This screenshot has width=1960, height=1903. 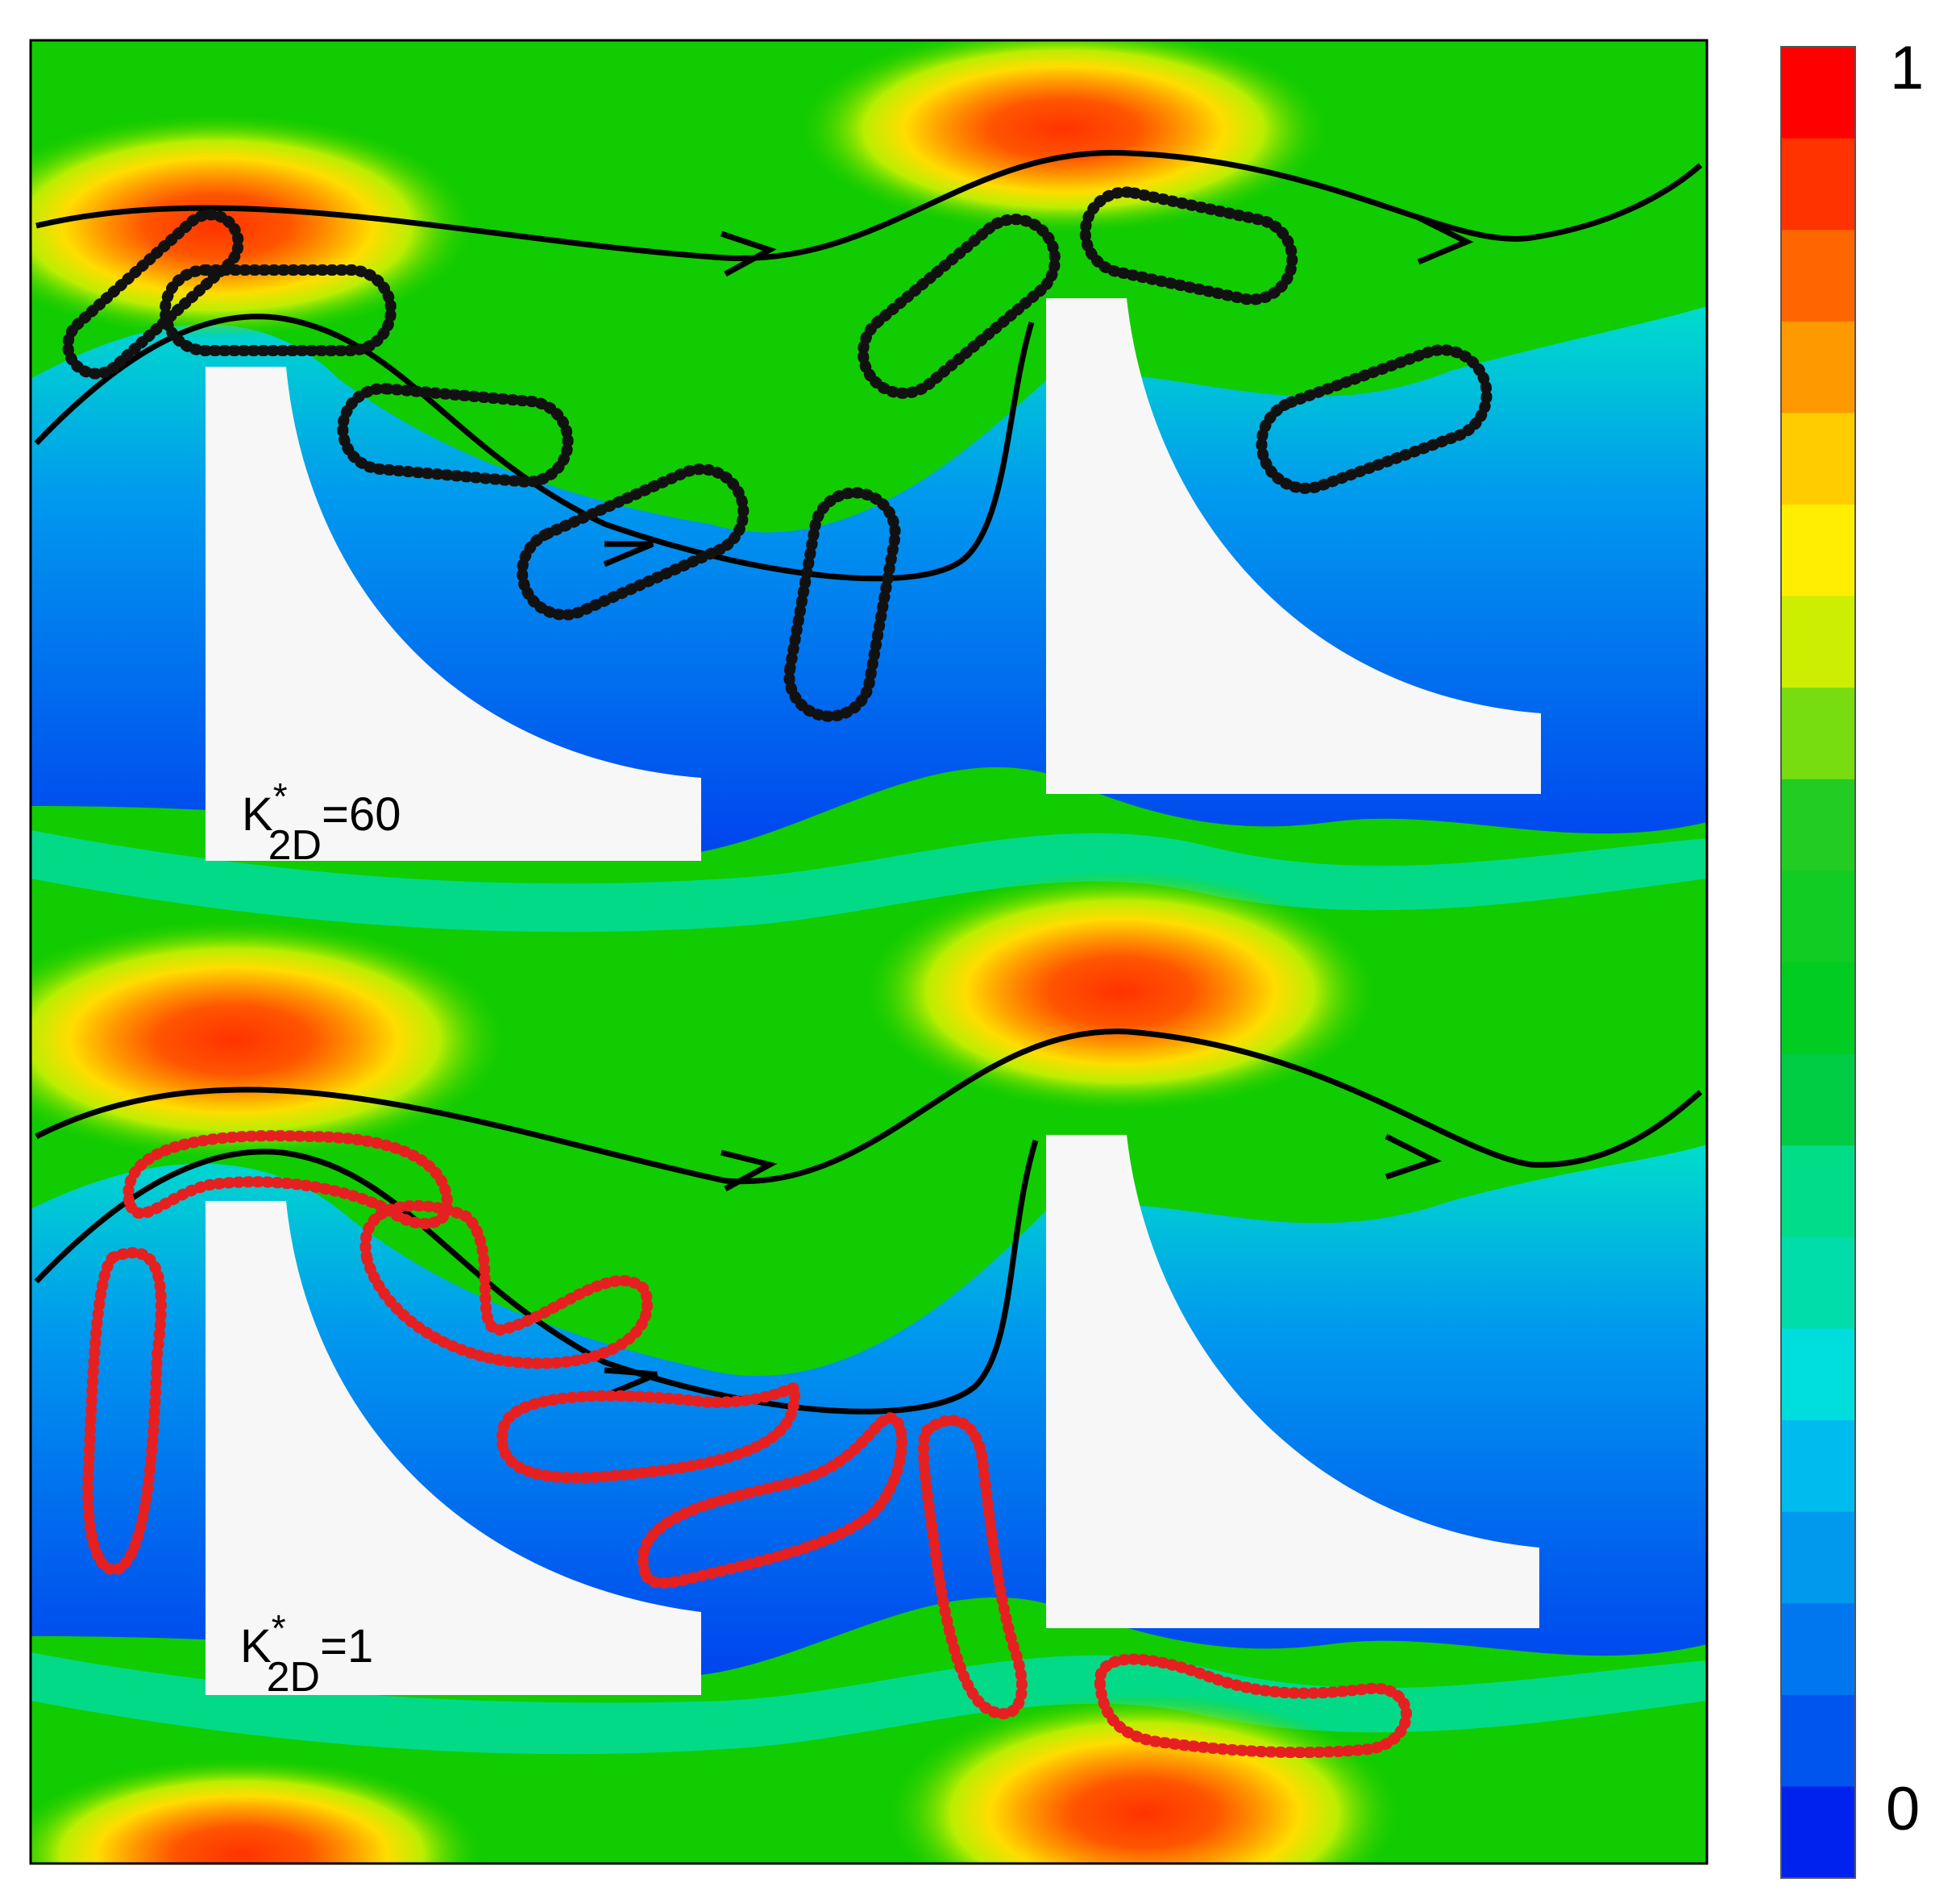 I want to click on label-value: =60, so click(x=361, y=815).